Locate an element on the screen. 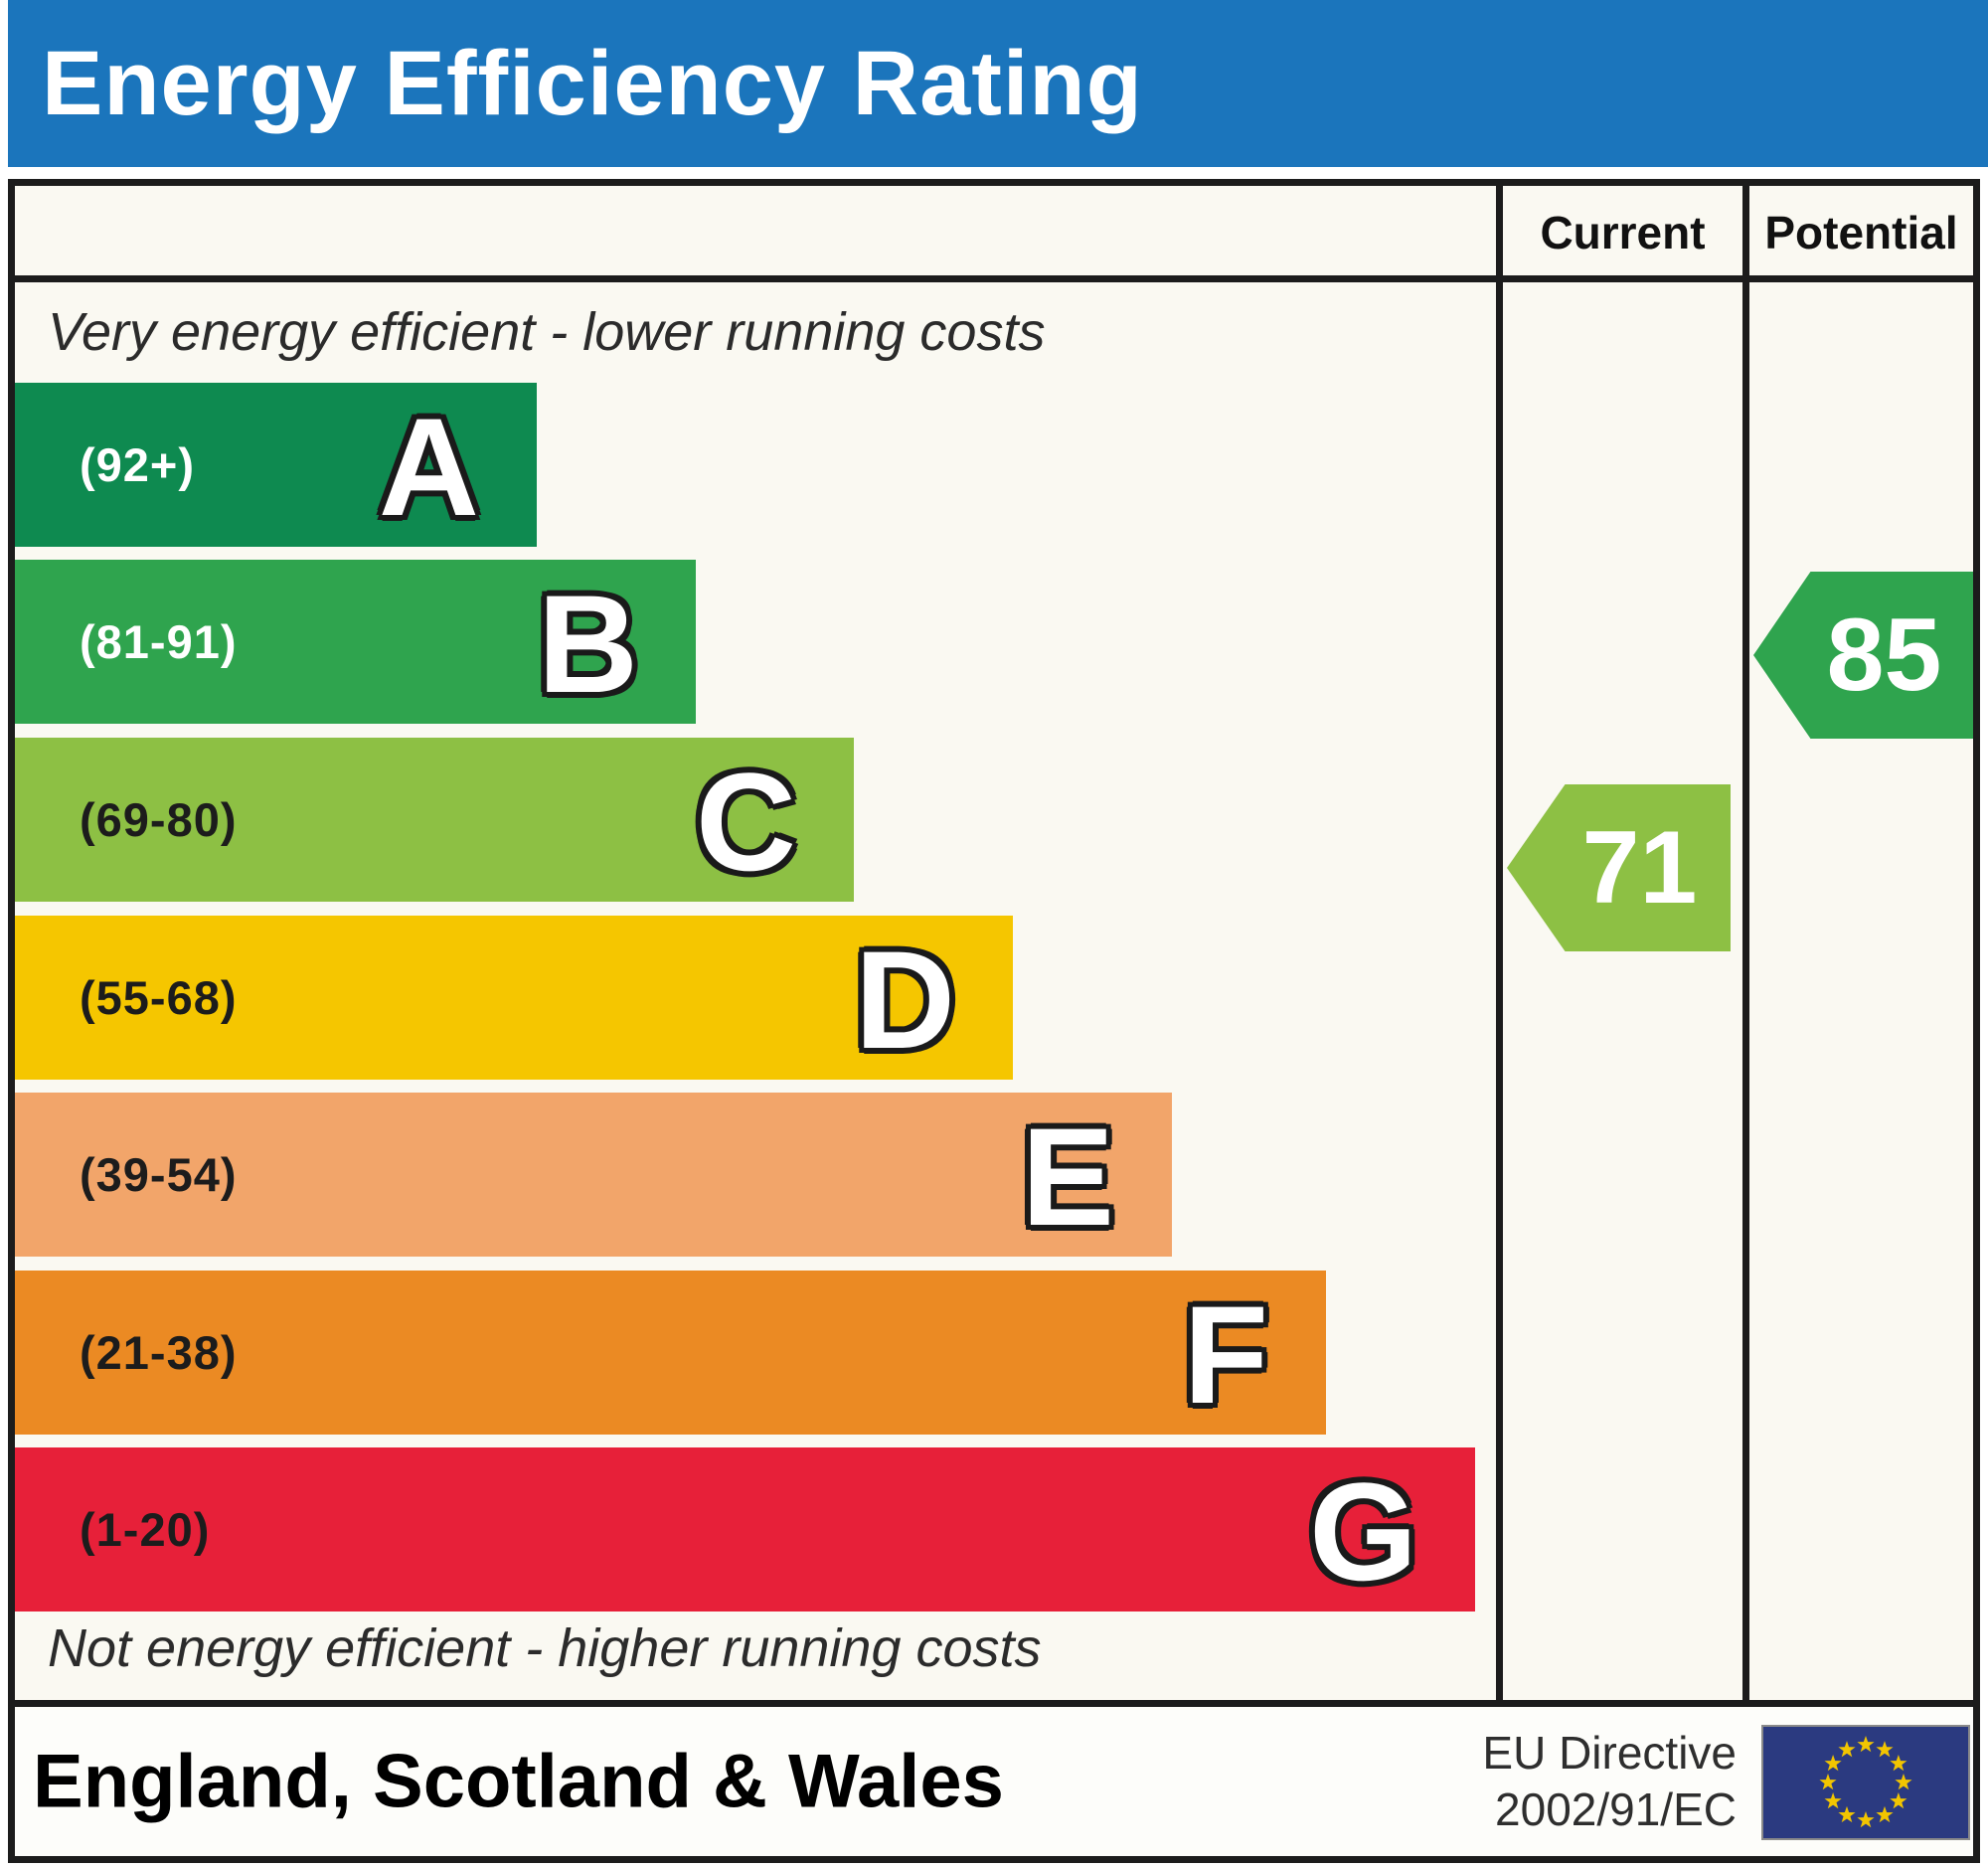 The height and width of the screenshot is (1867, 1988). band-letter: E is located at coordinates (1067, 1176).